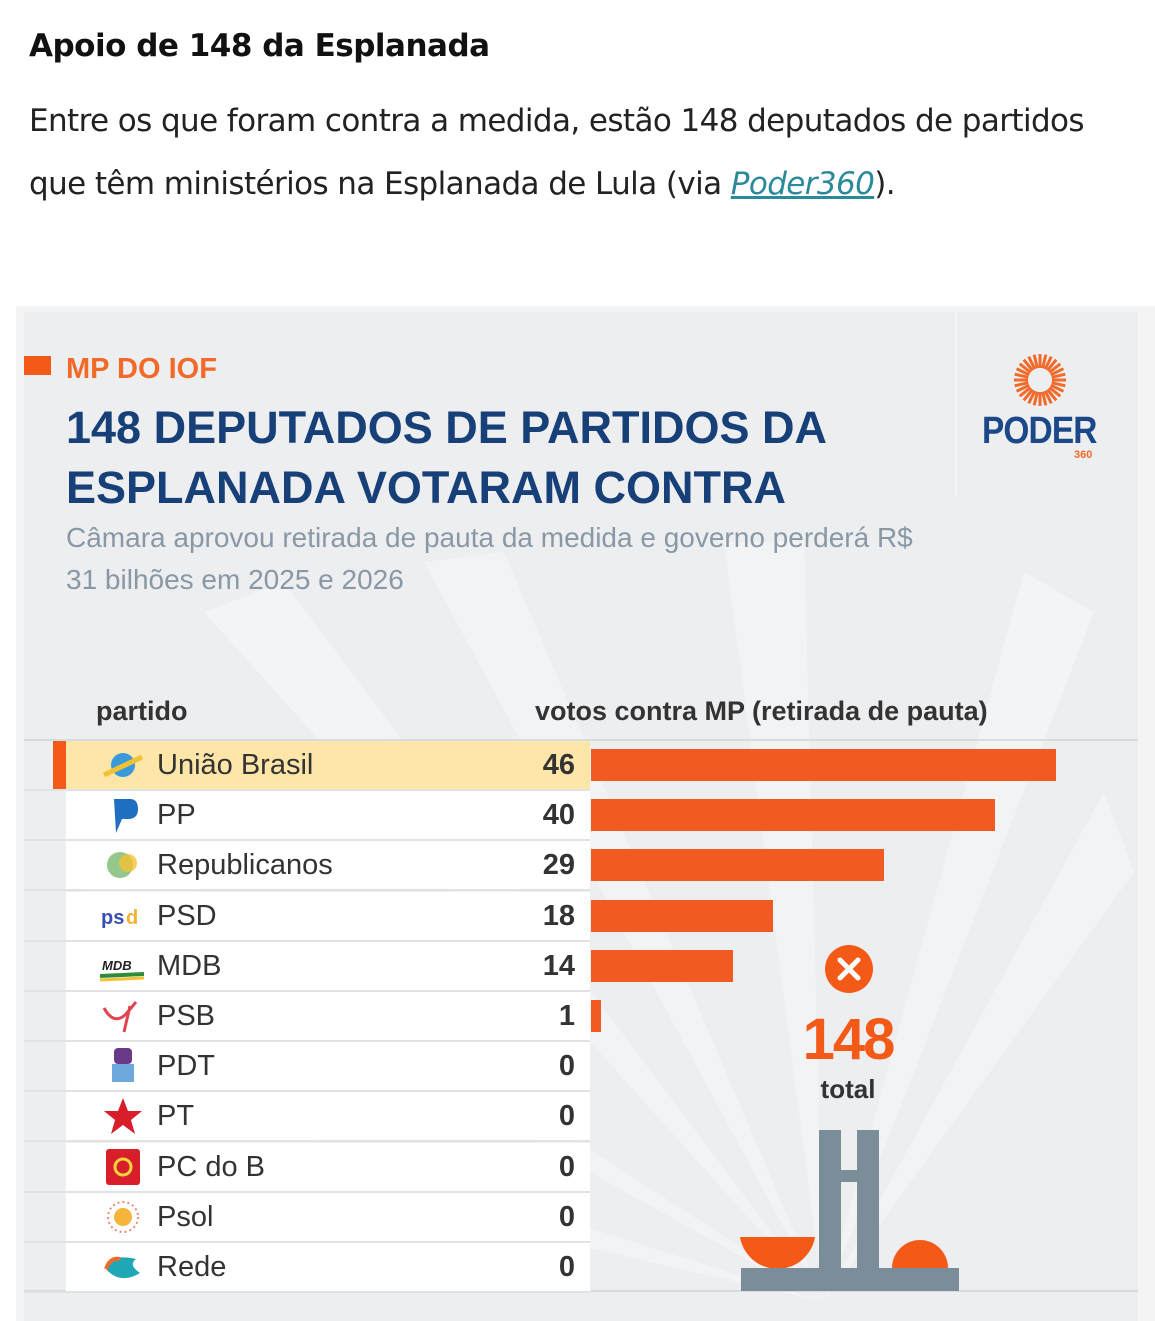 Image resolution: width=1155 pixels, height=1321 pixels. I want to click on poder-logo-sub: 360, so click(1083, 455).